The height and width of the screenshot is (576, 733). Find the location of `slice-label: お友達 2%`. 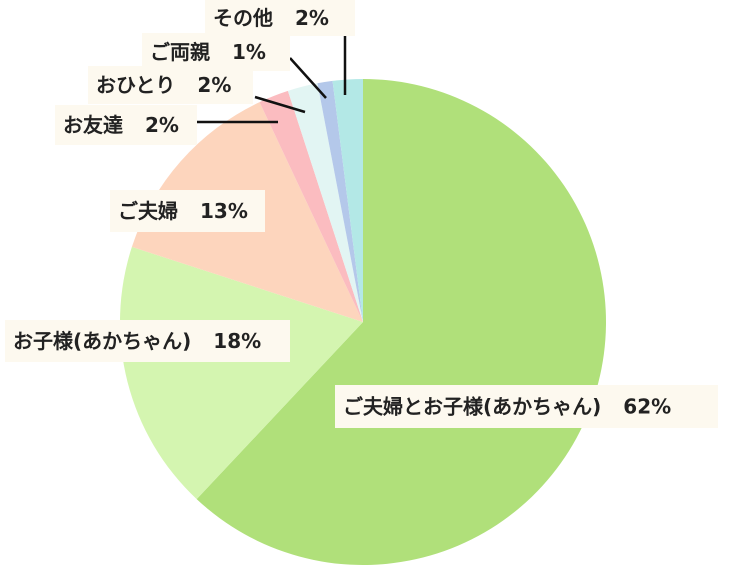

slice-label: お友達 2% is located at coordinates (121, 125).